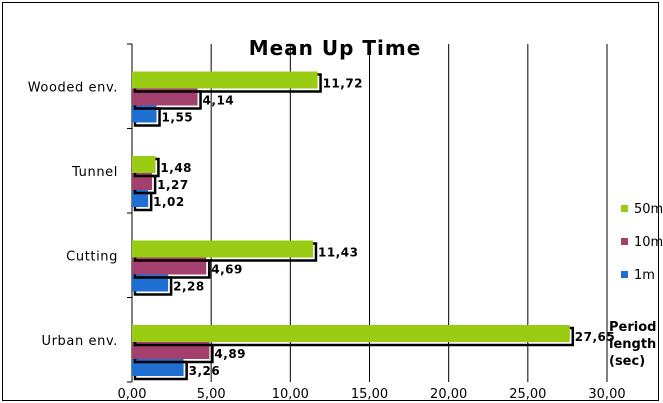  Describe the element at coordinates (205, 371) in the screenshot. I see `data-label-1m-0: 3,26` at that location.